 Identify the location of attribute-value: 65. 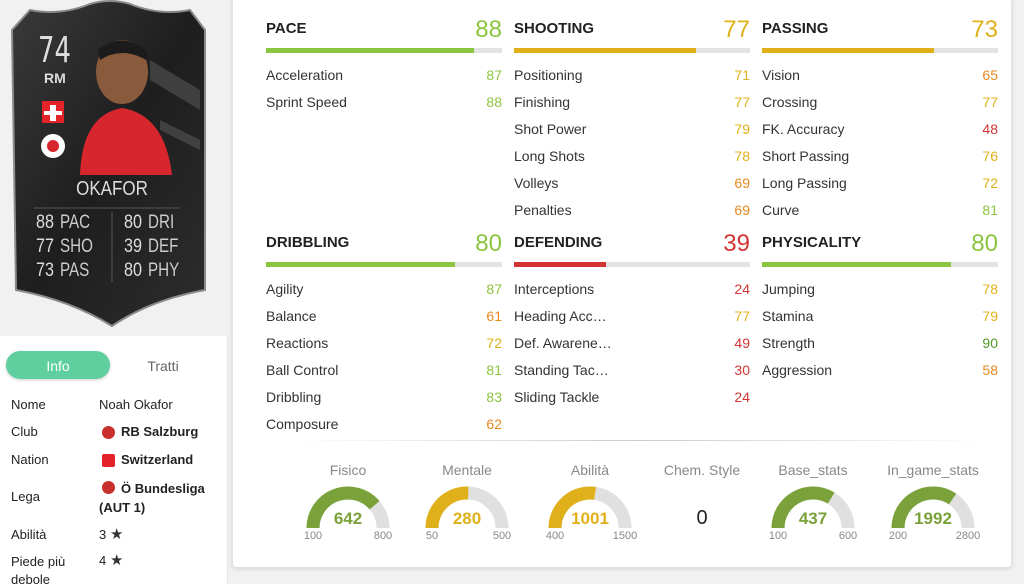
(990, 75).